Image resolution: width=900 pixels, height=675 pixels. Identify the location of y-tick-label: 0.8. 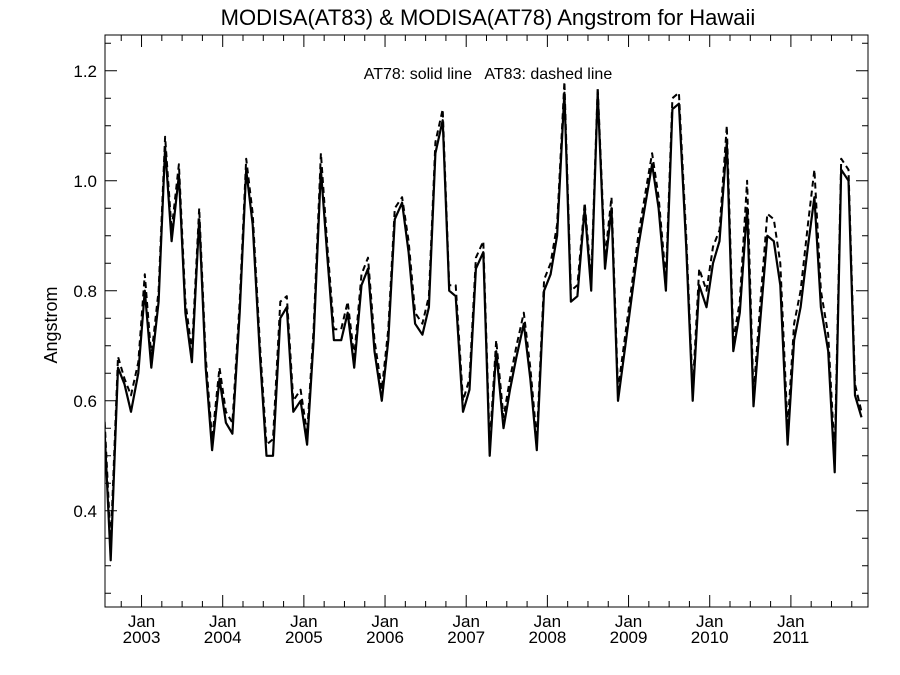
(85, 291).